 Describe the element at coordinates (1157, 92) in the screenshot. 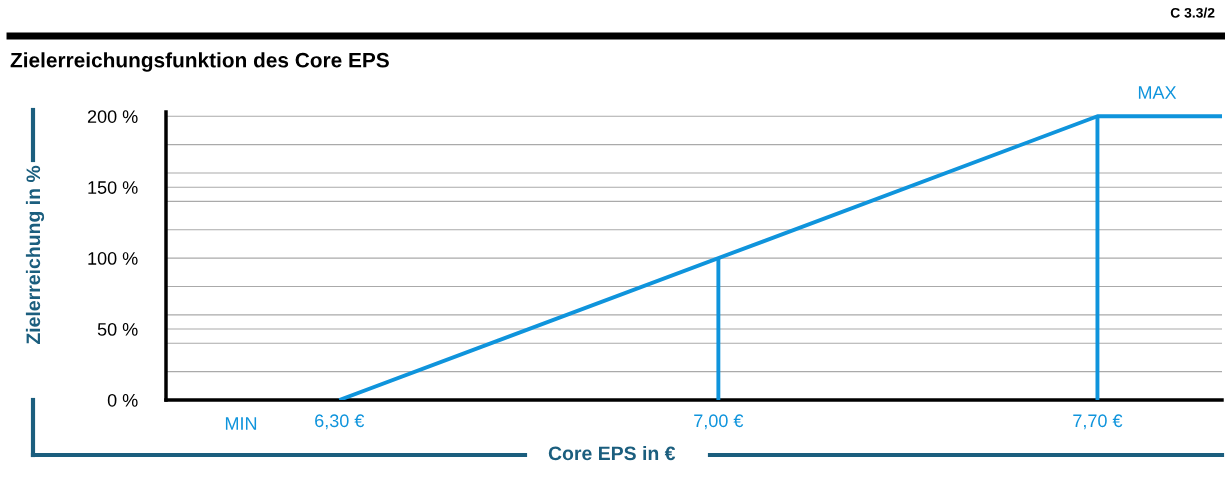

I see `annotation: MAX` at that location.